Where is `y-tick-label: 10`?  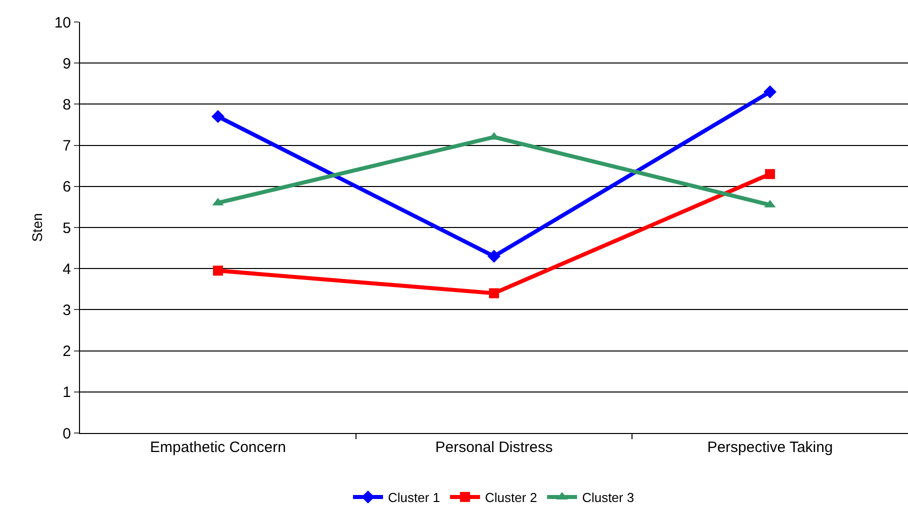
y-tick-label: 10 is located at coordinates (62, 23).